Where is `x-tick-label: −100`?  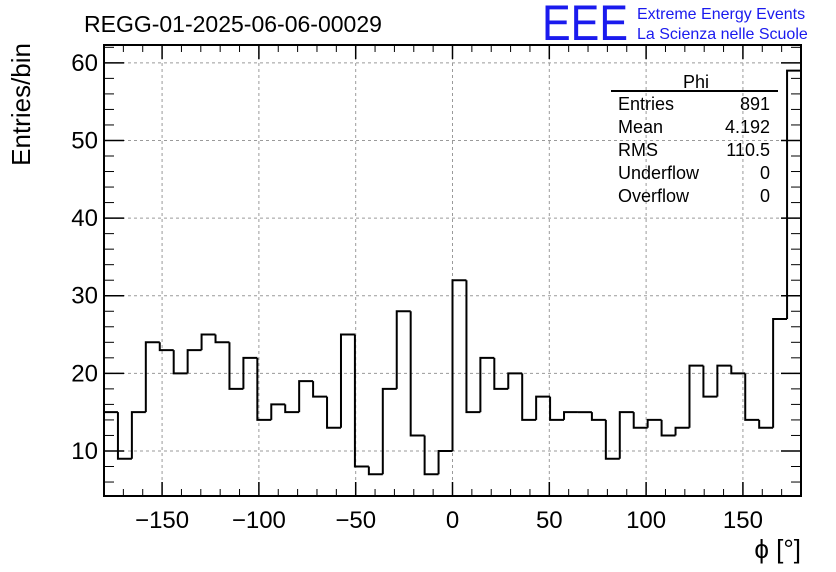 x-tick-label: −100 is located at coordinates (259, 520).